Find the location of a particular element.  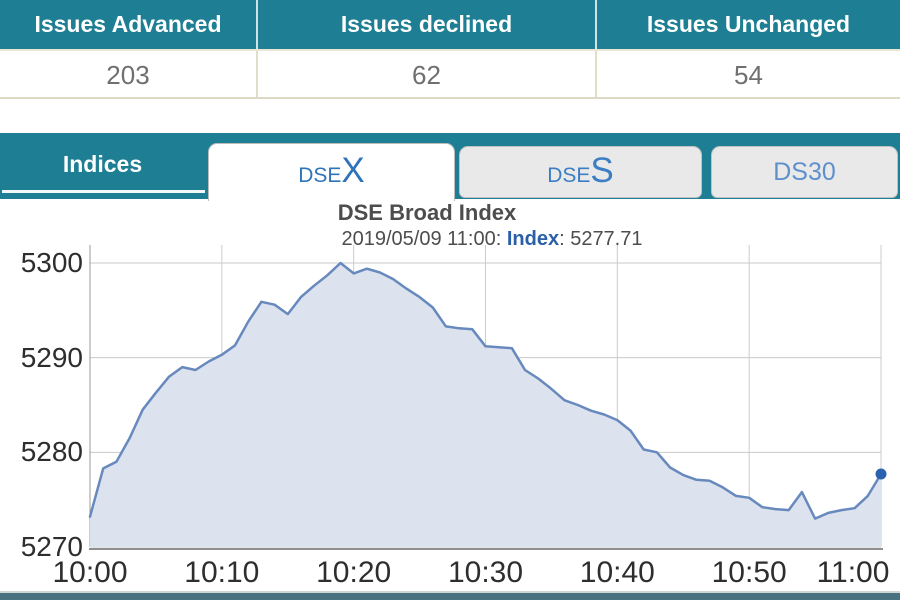

chart-subtitle-value: : 5277.71 is located at coordinates (601, 239).